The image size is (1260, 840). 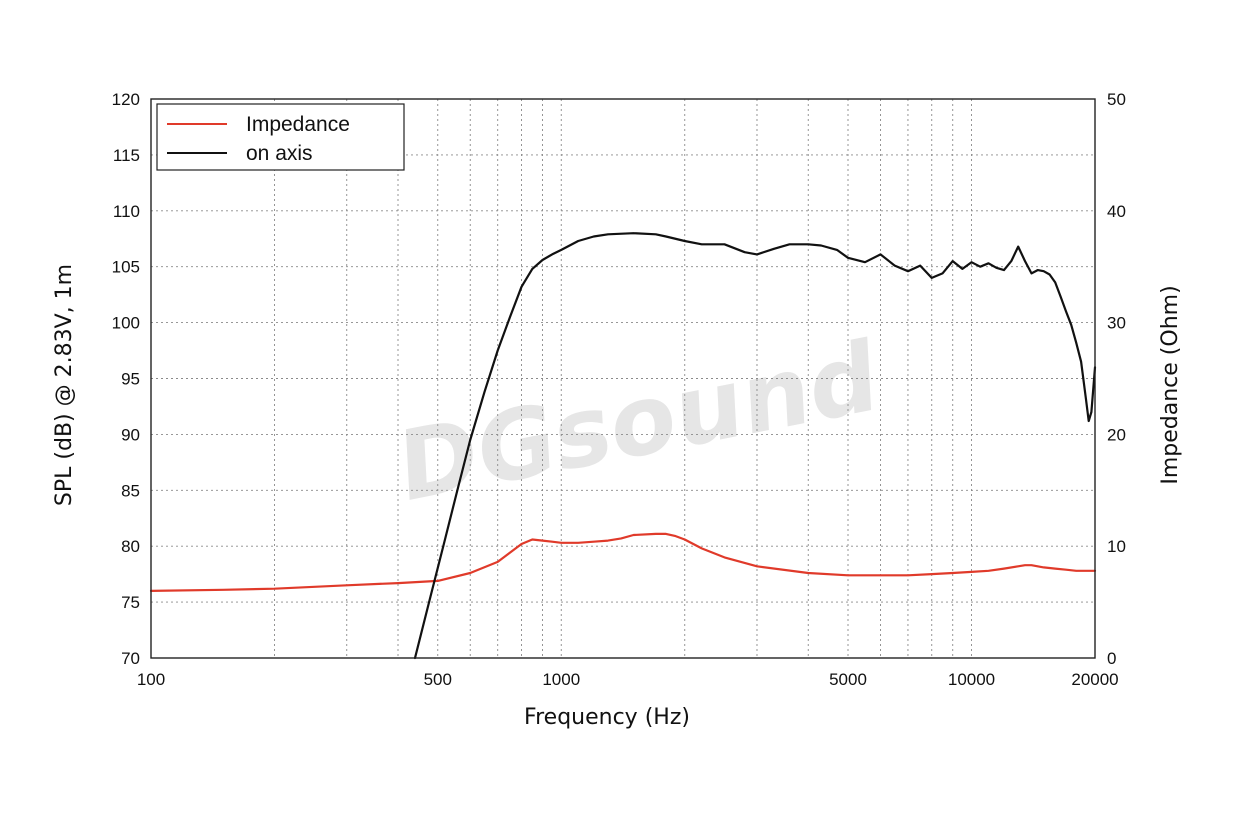 I want to click on x-tick-label: 10000, so click(x=971, y=679).